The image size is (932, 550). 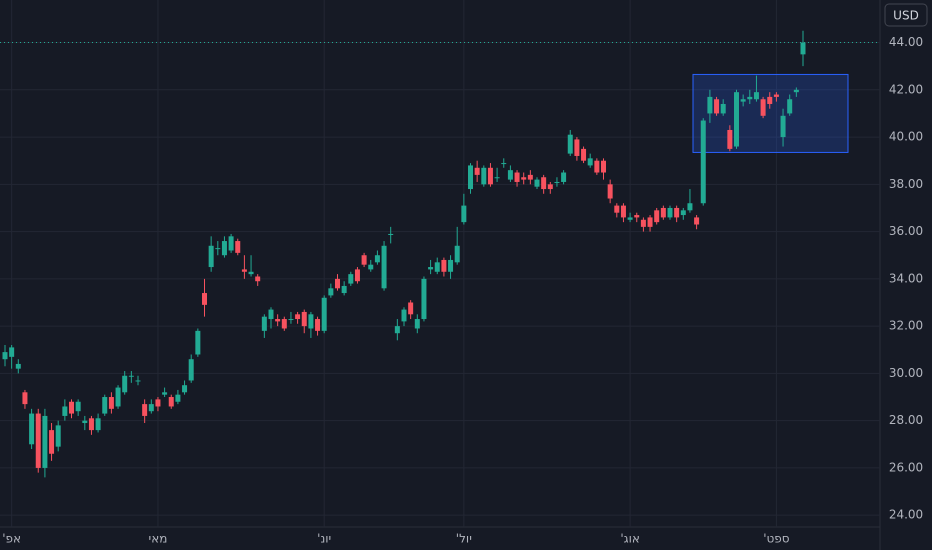 What do you see at coordinates (906, 278) in the screenshot?
I see `y-tick-label: 34.00` at bounding box center [906, 278].